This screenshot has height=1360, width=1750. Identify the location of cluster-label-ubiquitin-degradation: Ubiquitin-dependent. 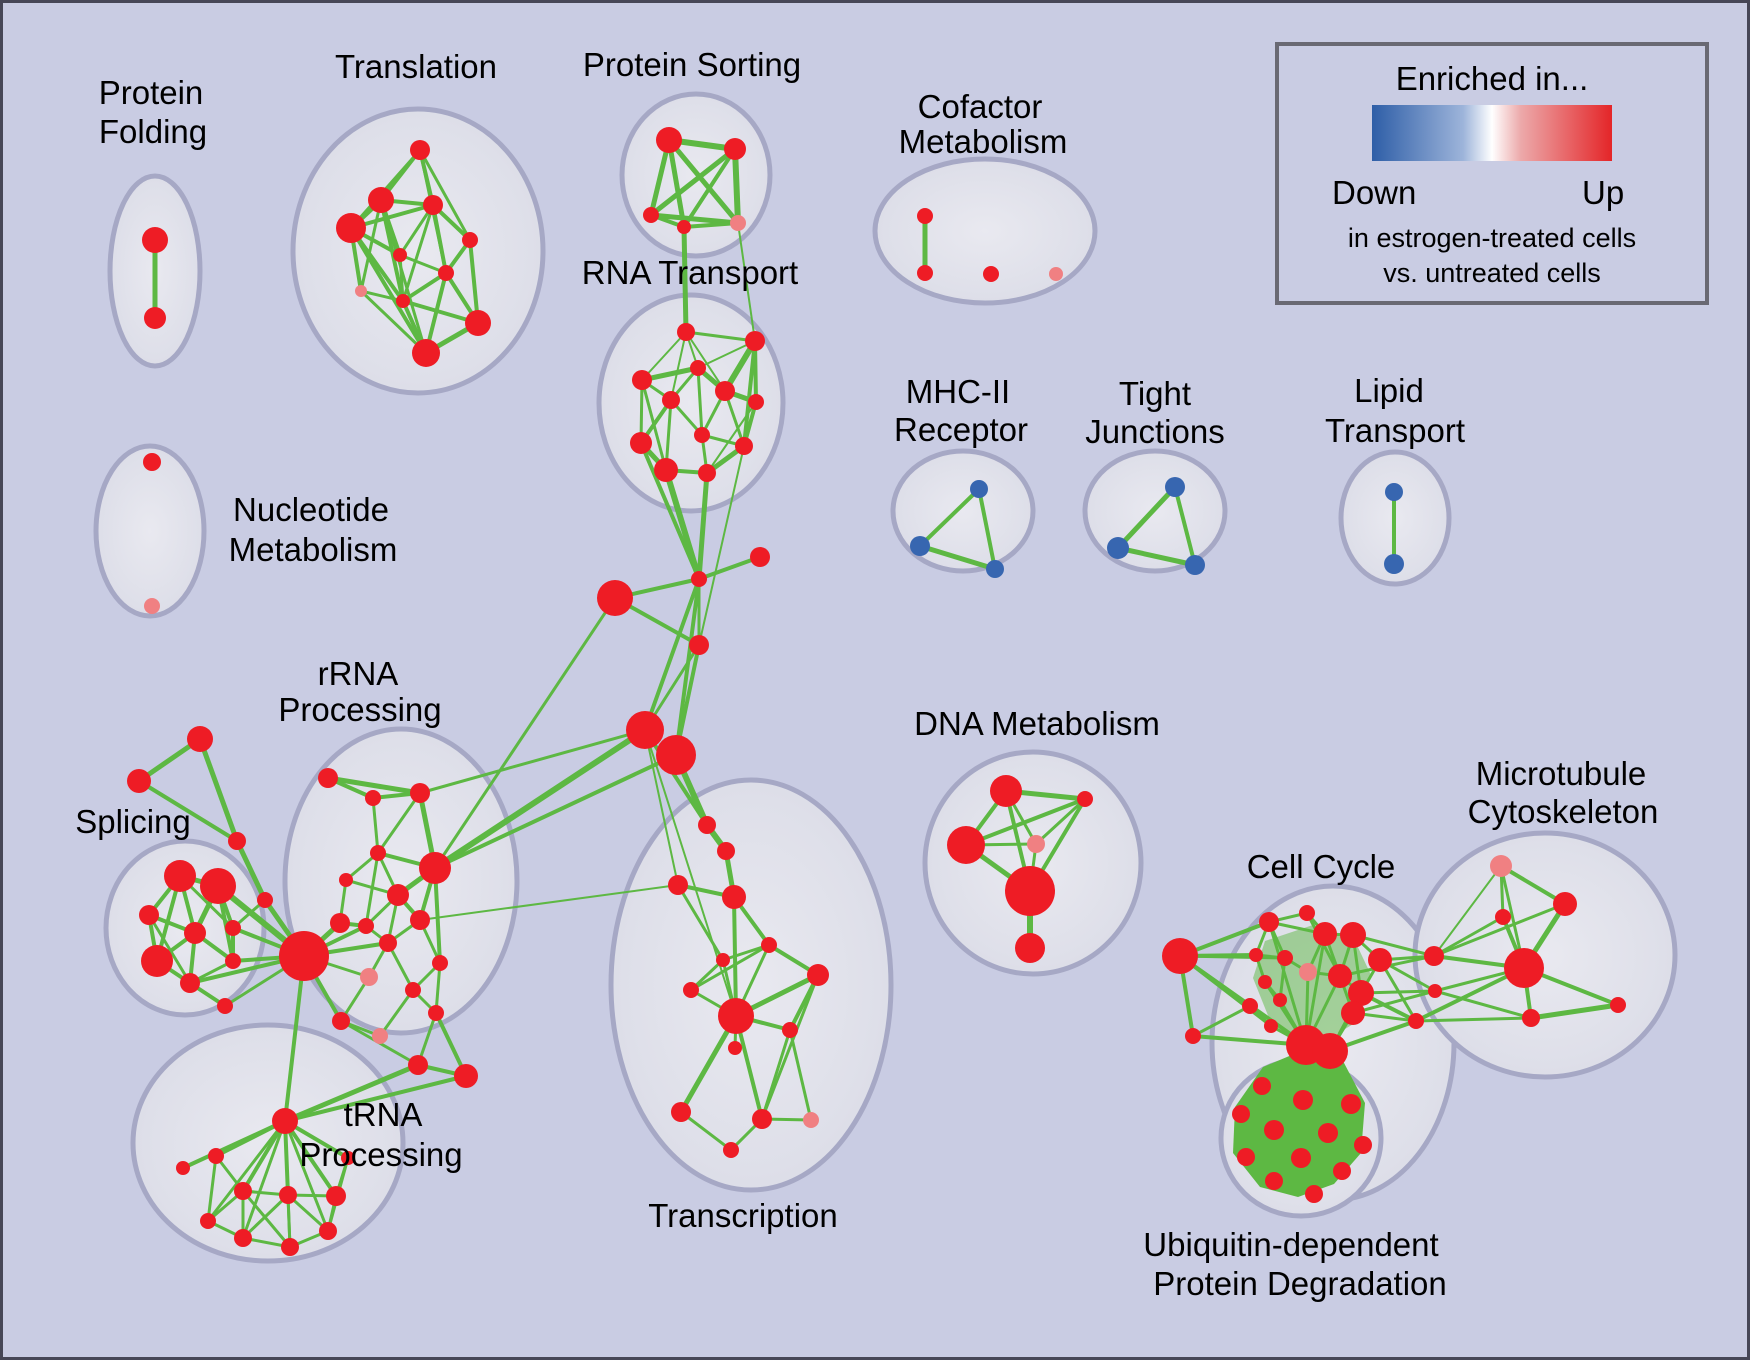
(1290, 1244).